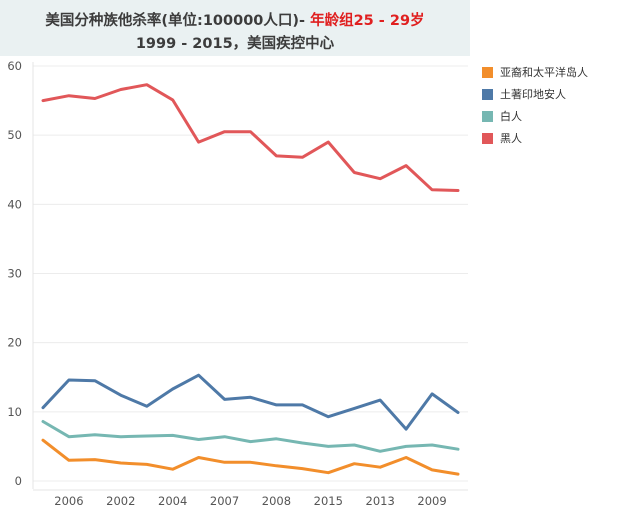 Image resolution: width=620 pixels, height=510 pixels. I want to click on y-tick-label: 10, so click(14, 412).